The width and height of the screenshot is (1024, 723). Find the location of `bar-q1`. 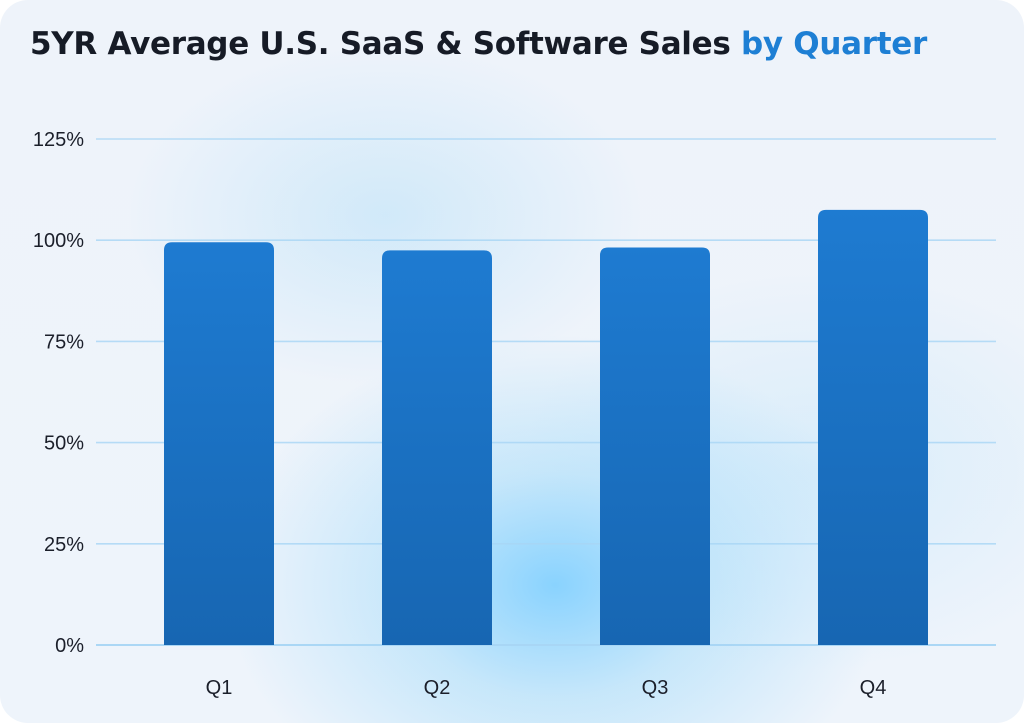

bar-q1 is located at coordinates (219, 443).